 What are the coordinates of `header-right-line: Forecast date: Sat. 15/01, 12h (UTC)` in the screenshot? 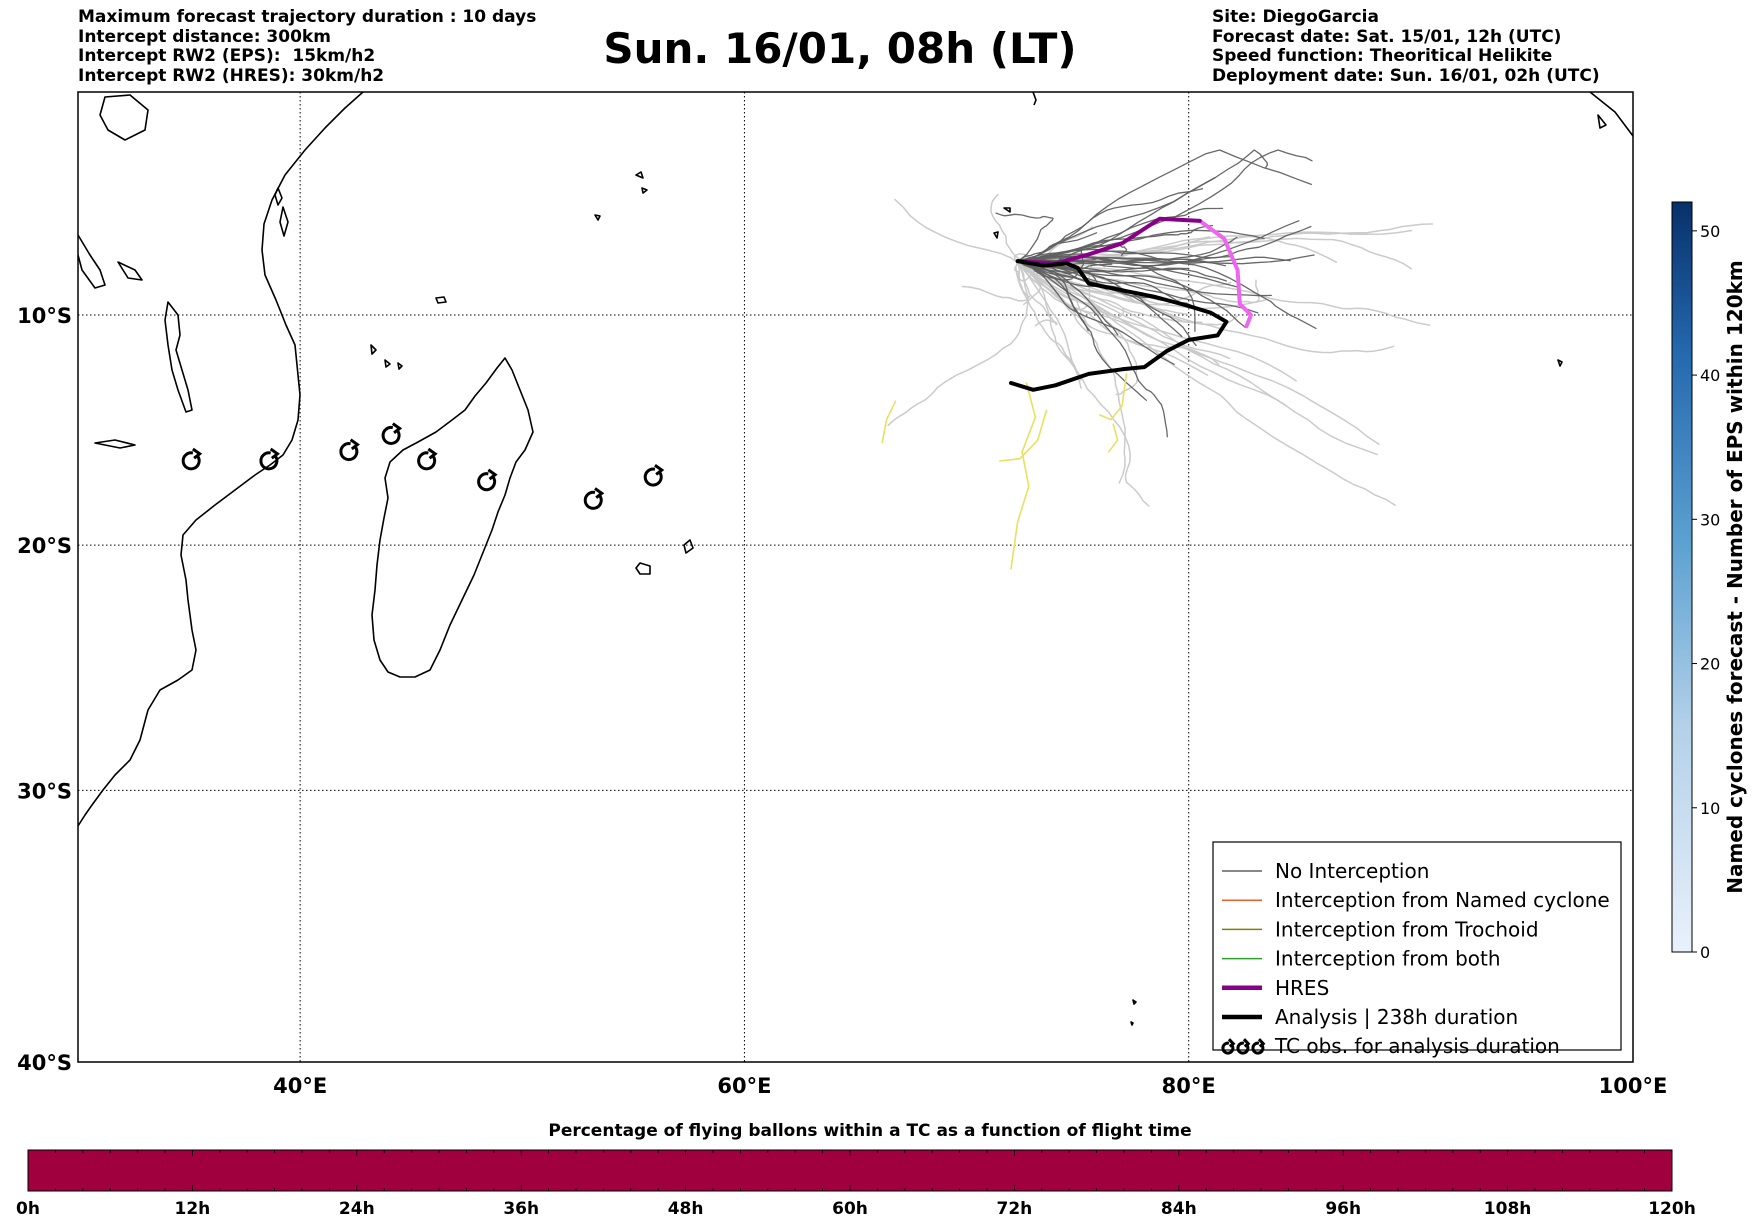 It's located at (1387, 36).